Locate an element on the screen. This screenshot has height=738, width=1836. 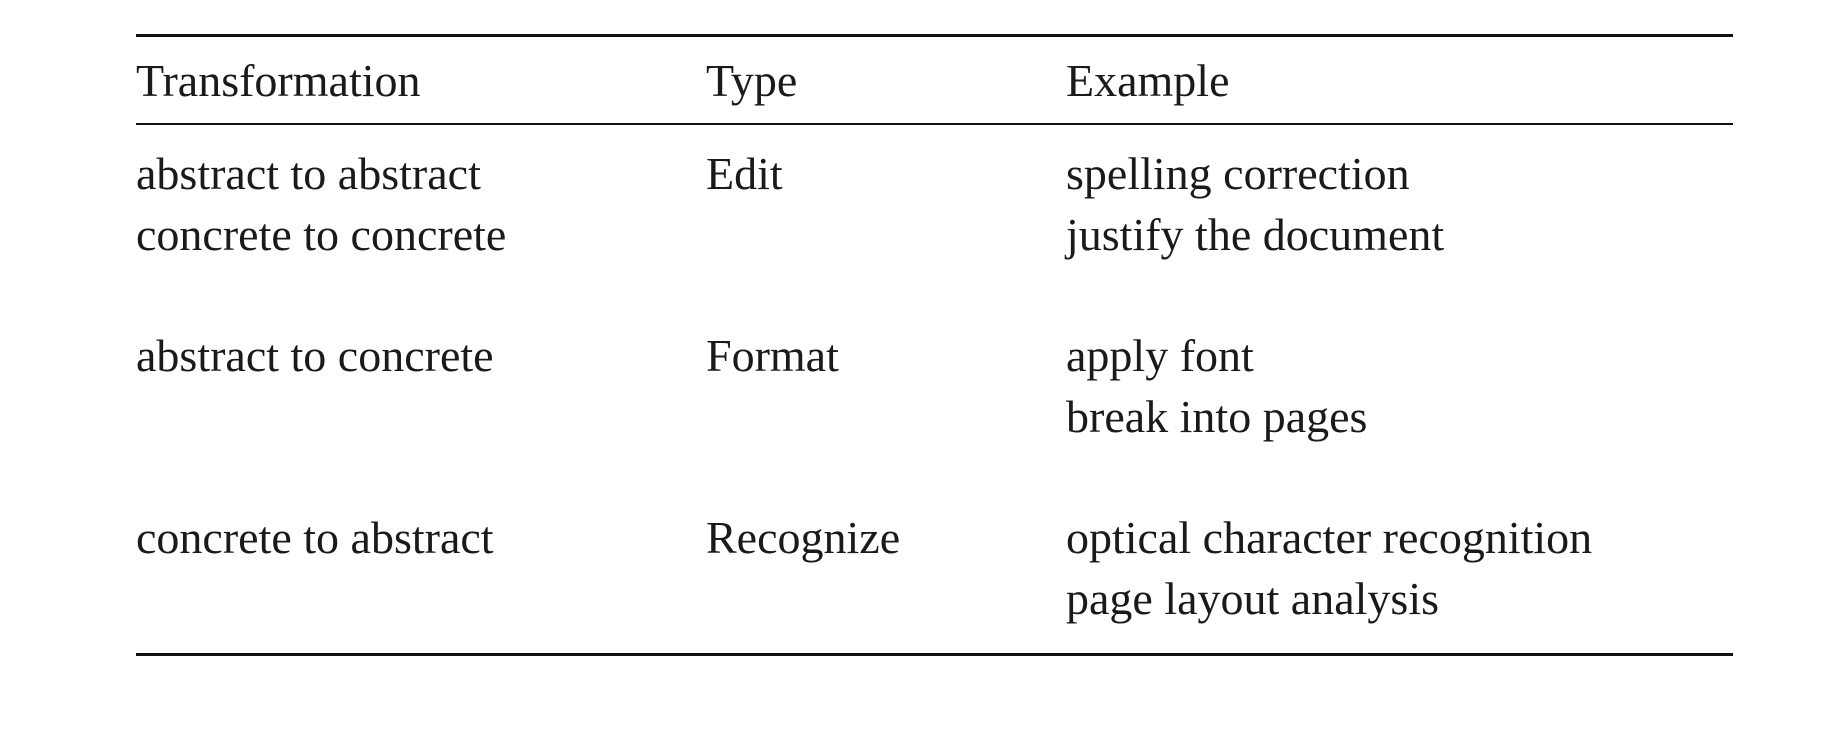
example-line: optical character recognition is located at coordinates (1329, 537).